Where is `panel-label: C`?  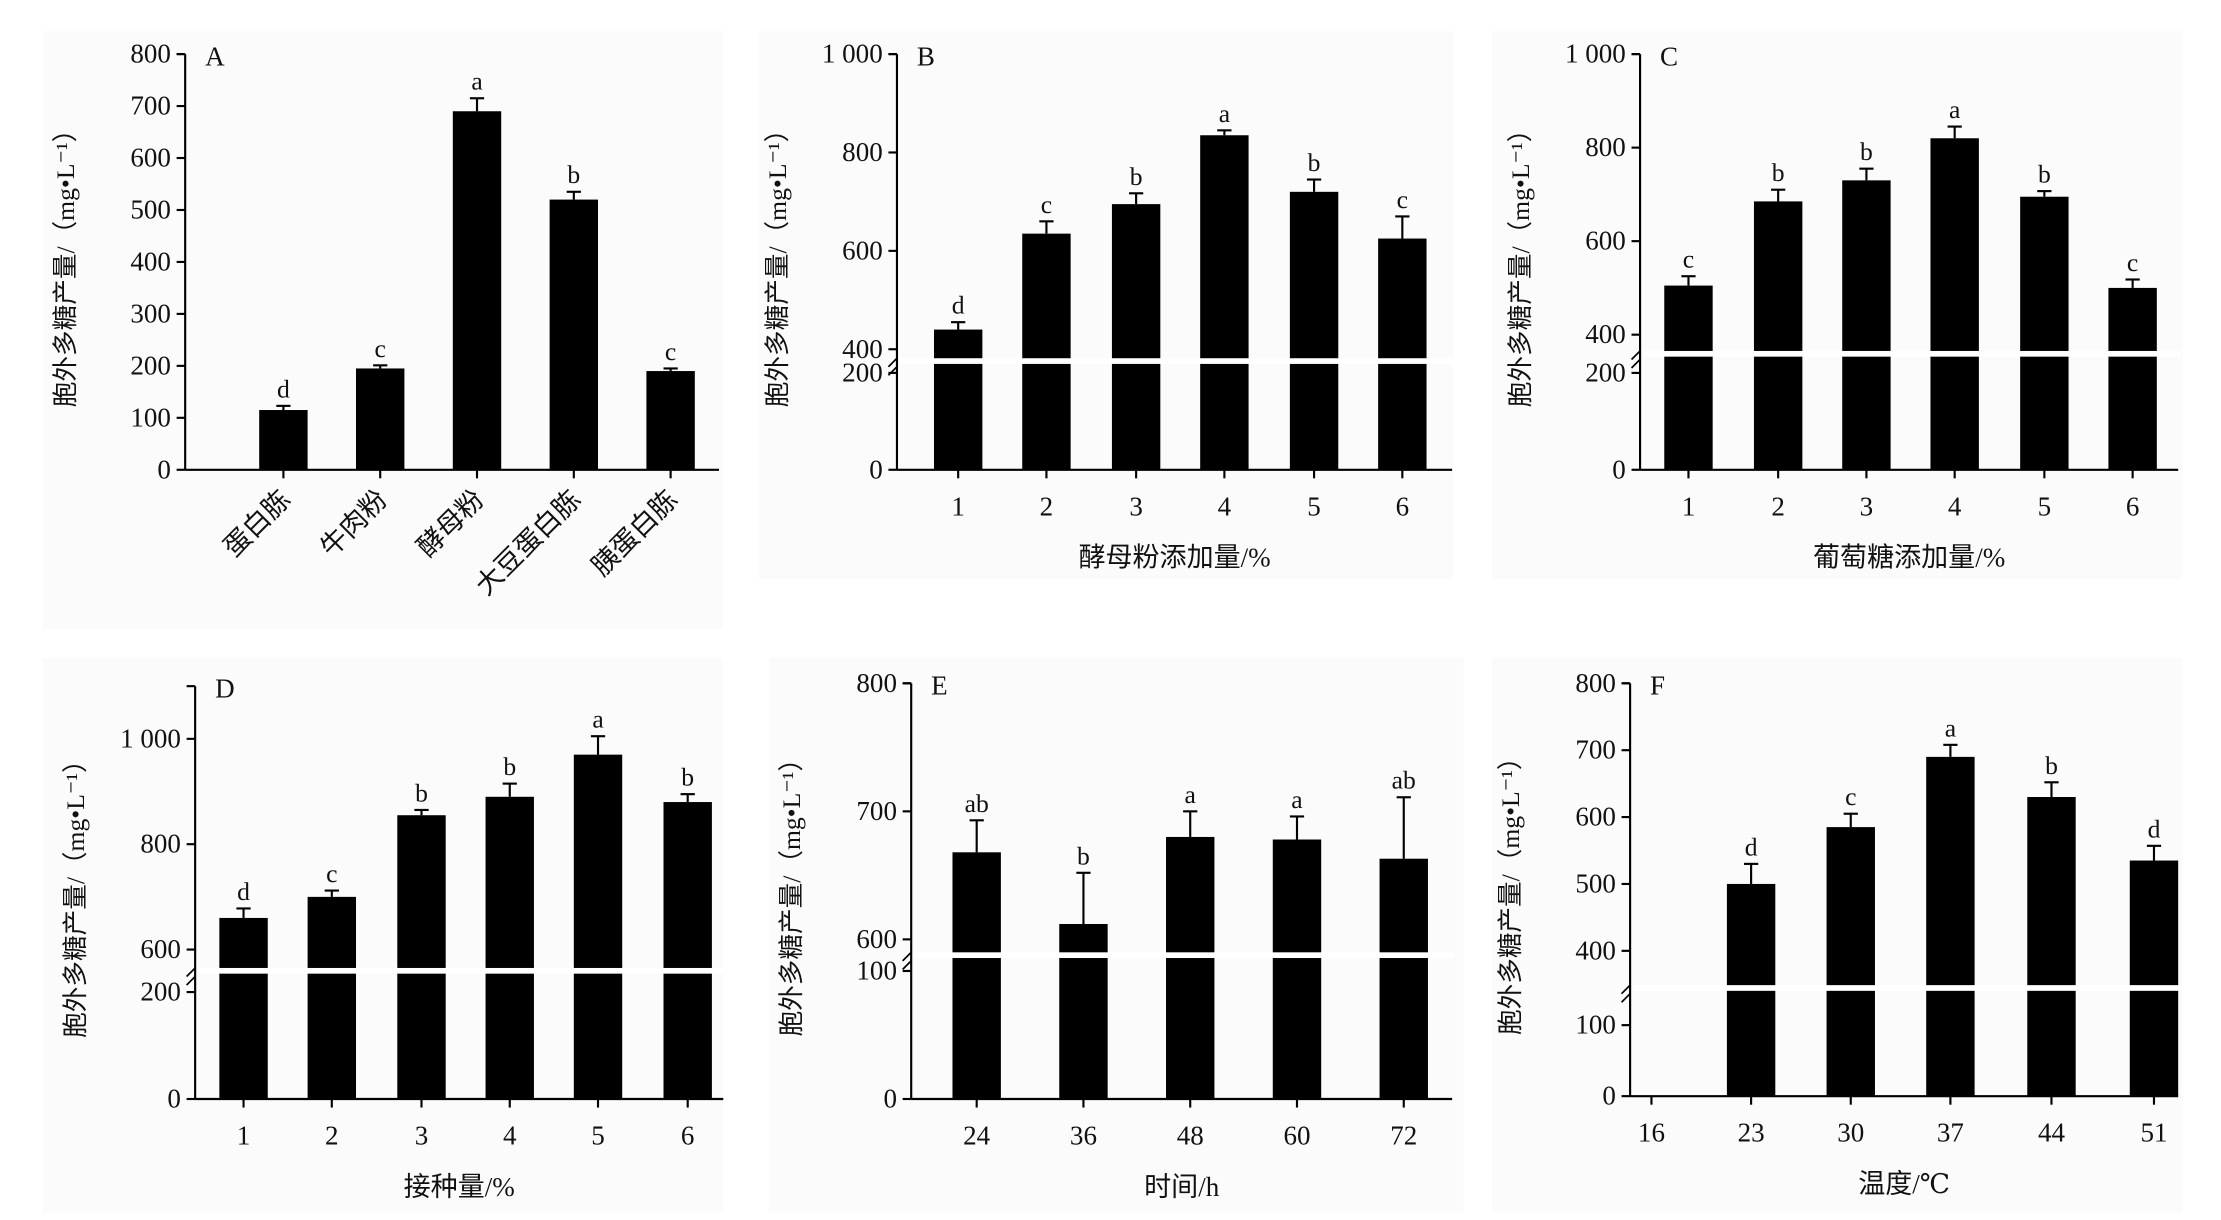
panel-label: C is located at coordinates (1669, 56).